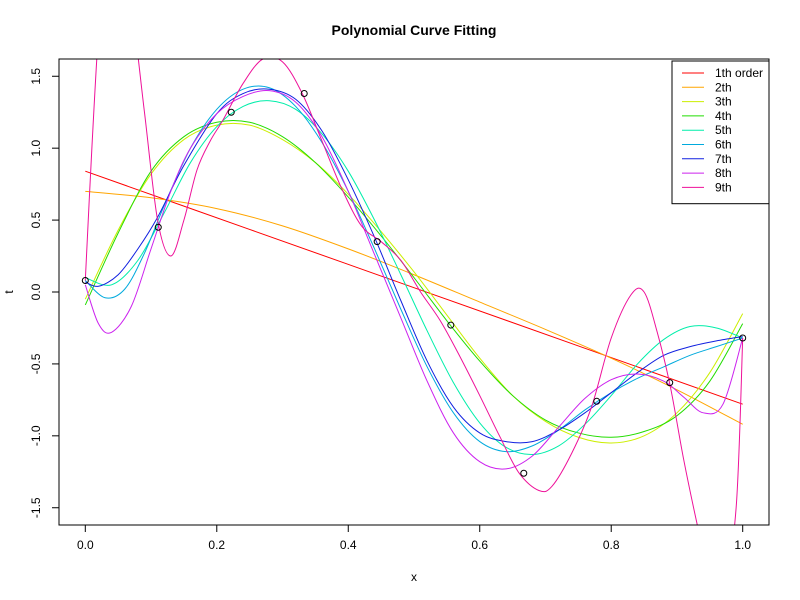 The image size is (800, 600). Describe the element at coordinates (479, 545) in the screenshot. I see `x-tick-label: 0.6` at that location.